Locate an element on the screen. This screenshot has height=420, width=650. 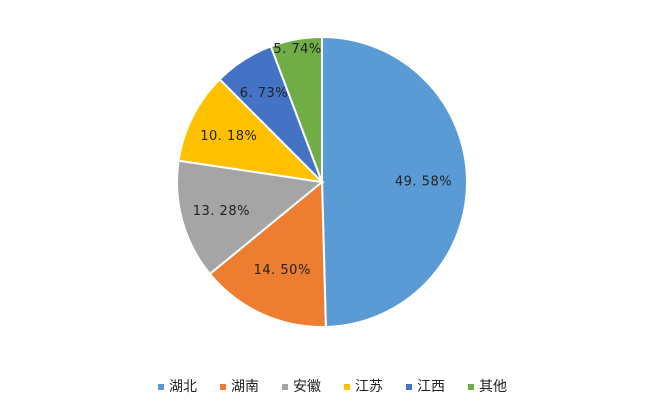
legend-item-1: 湖北 is located at coordinates (177, 387).